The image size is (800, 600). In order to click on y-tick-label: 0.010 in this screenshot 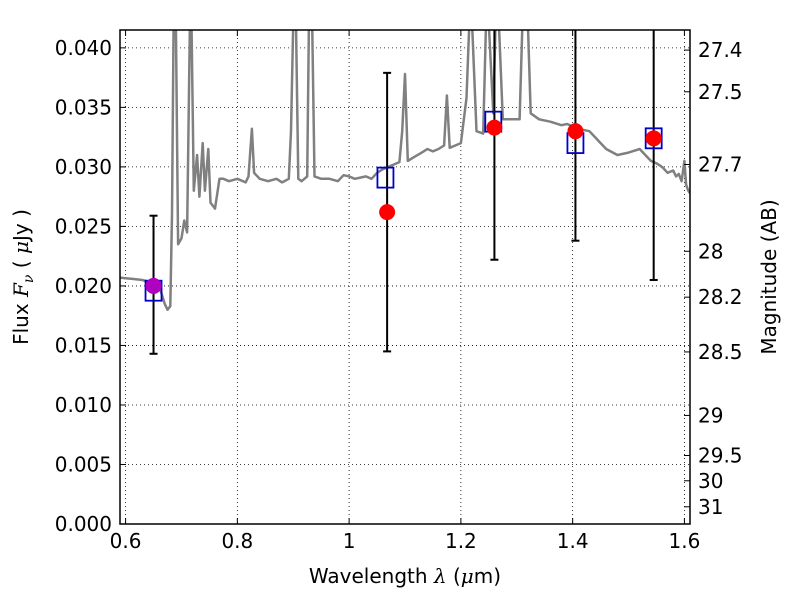, I will do `click(83, 405)`.